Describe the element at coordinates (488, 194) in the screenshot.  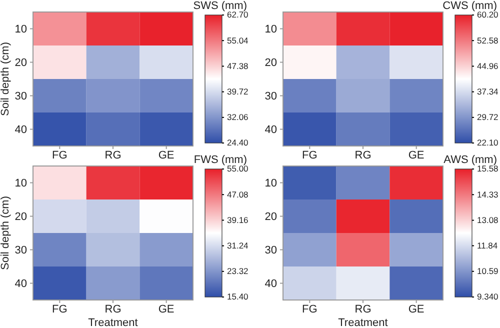
I see `color-bar-label: 14.33` at that location.